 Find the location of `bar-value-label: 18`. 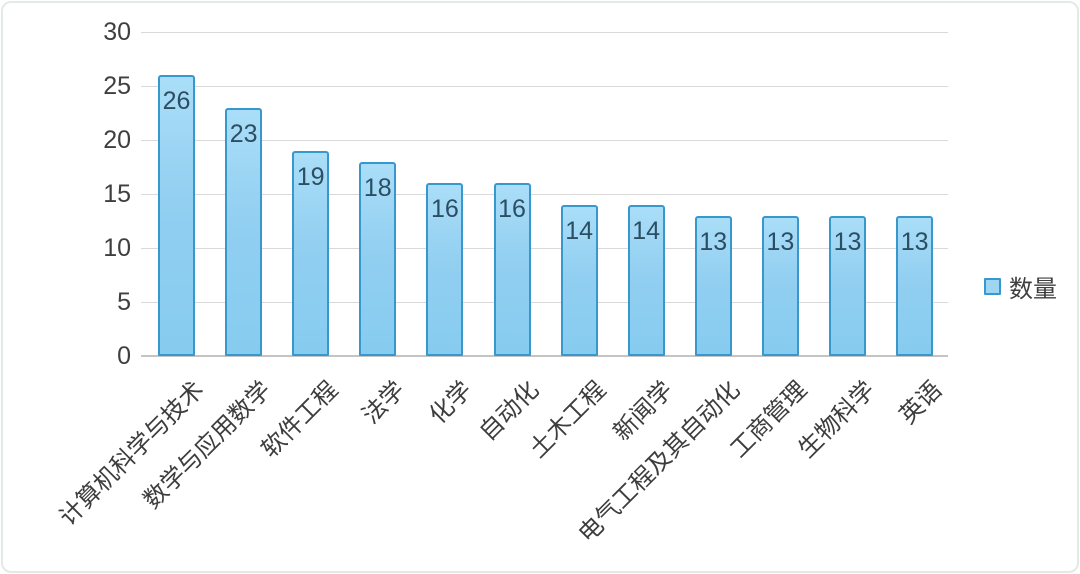

bar-value-label: 18 is located at coordinates (377, 187).